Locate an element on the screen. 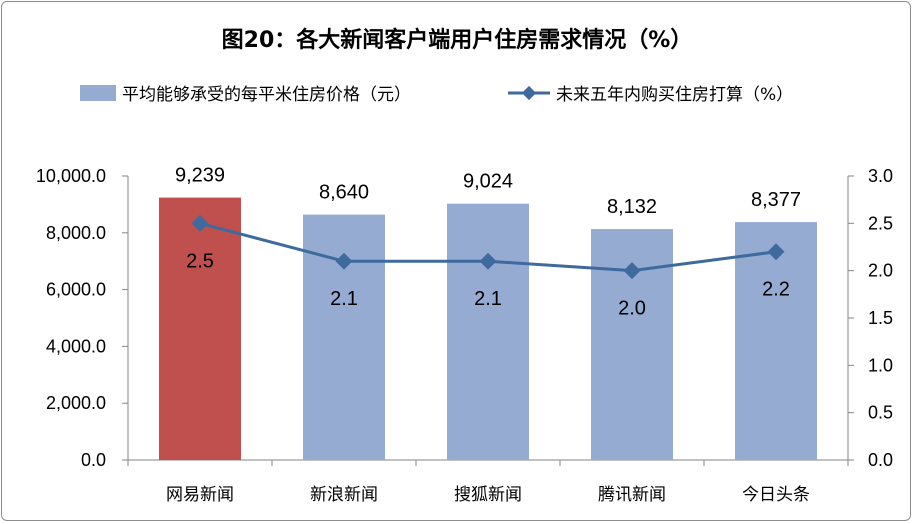  bar-value-label: 8,132 is located at coordinates (632, 207).